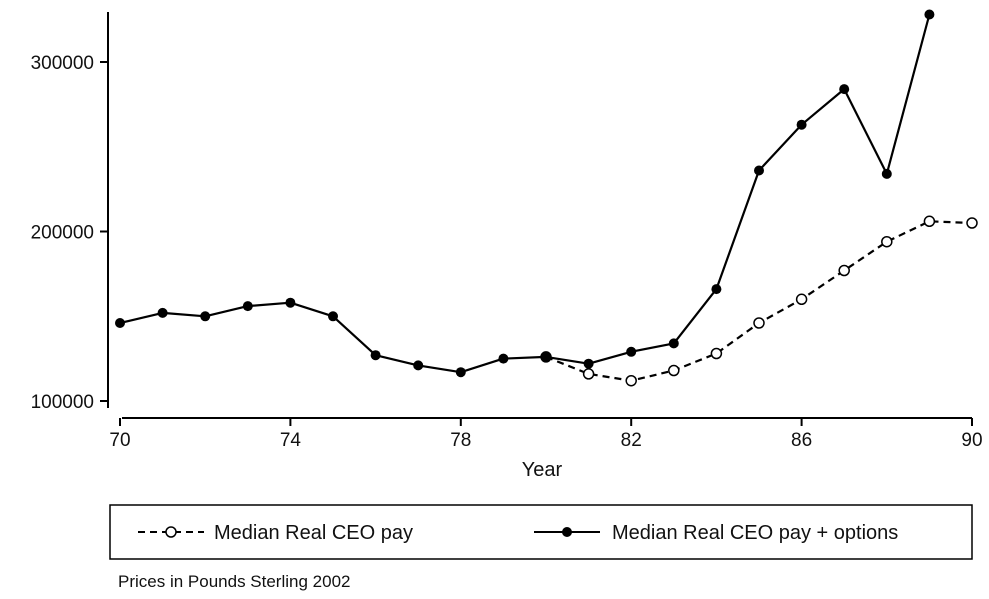 The height and width of the screenshot is (599, 989). What do you see at coordinates (460, 440) in the screenshot?
I see `x-tick-label: 78` at bounding box center [460, 440].